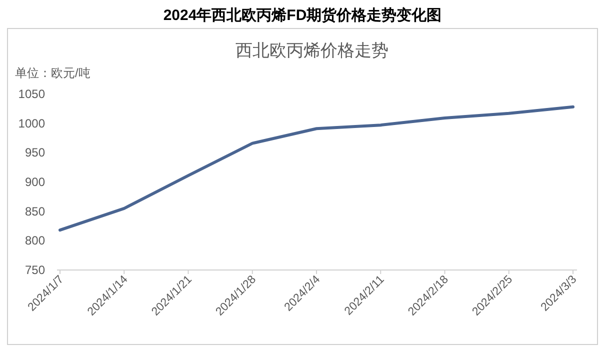  Describe the element at coordinates (35, 270) in the screenshot. I see `y-tick-label: 750` at that location.